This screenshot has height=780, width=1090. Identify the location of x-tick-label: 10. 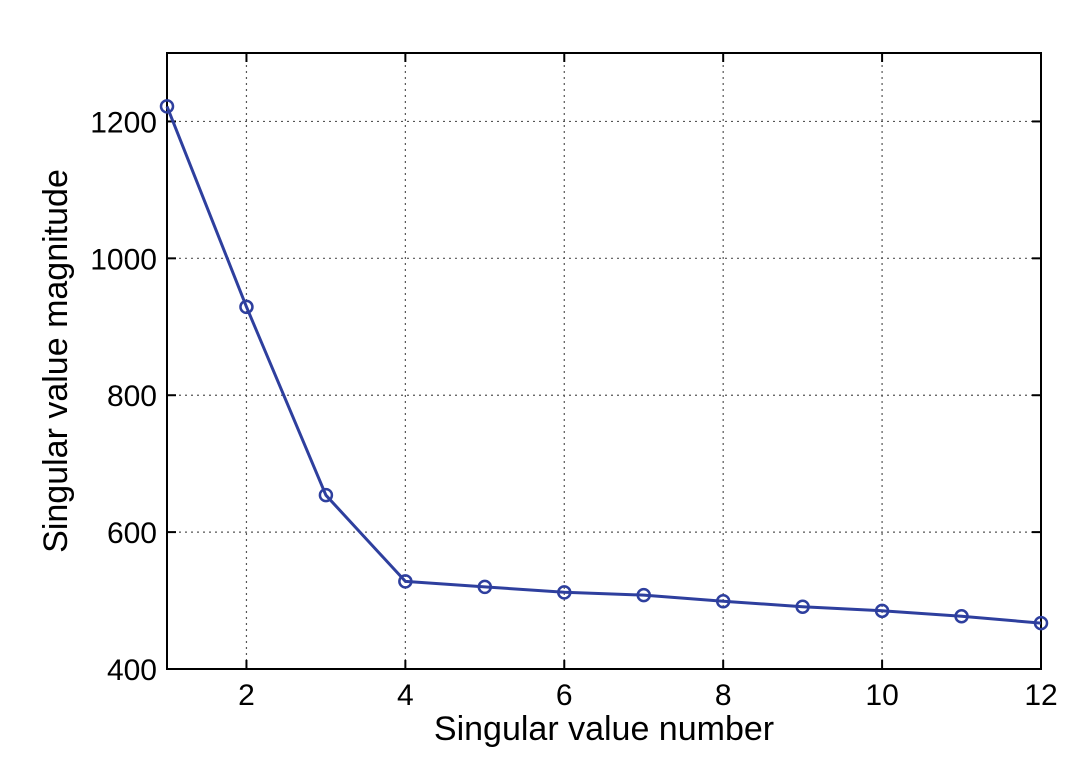
(881, 695).